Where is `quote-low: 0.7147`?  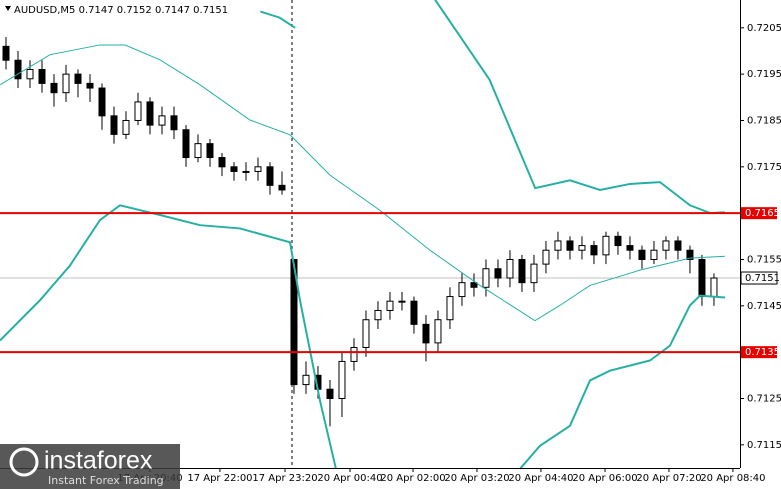
quote-low: 0.7147 is located at coordinates (172, 10).